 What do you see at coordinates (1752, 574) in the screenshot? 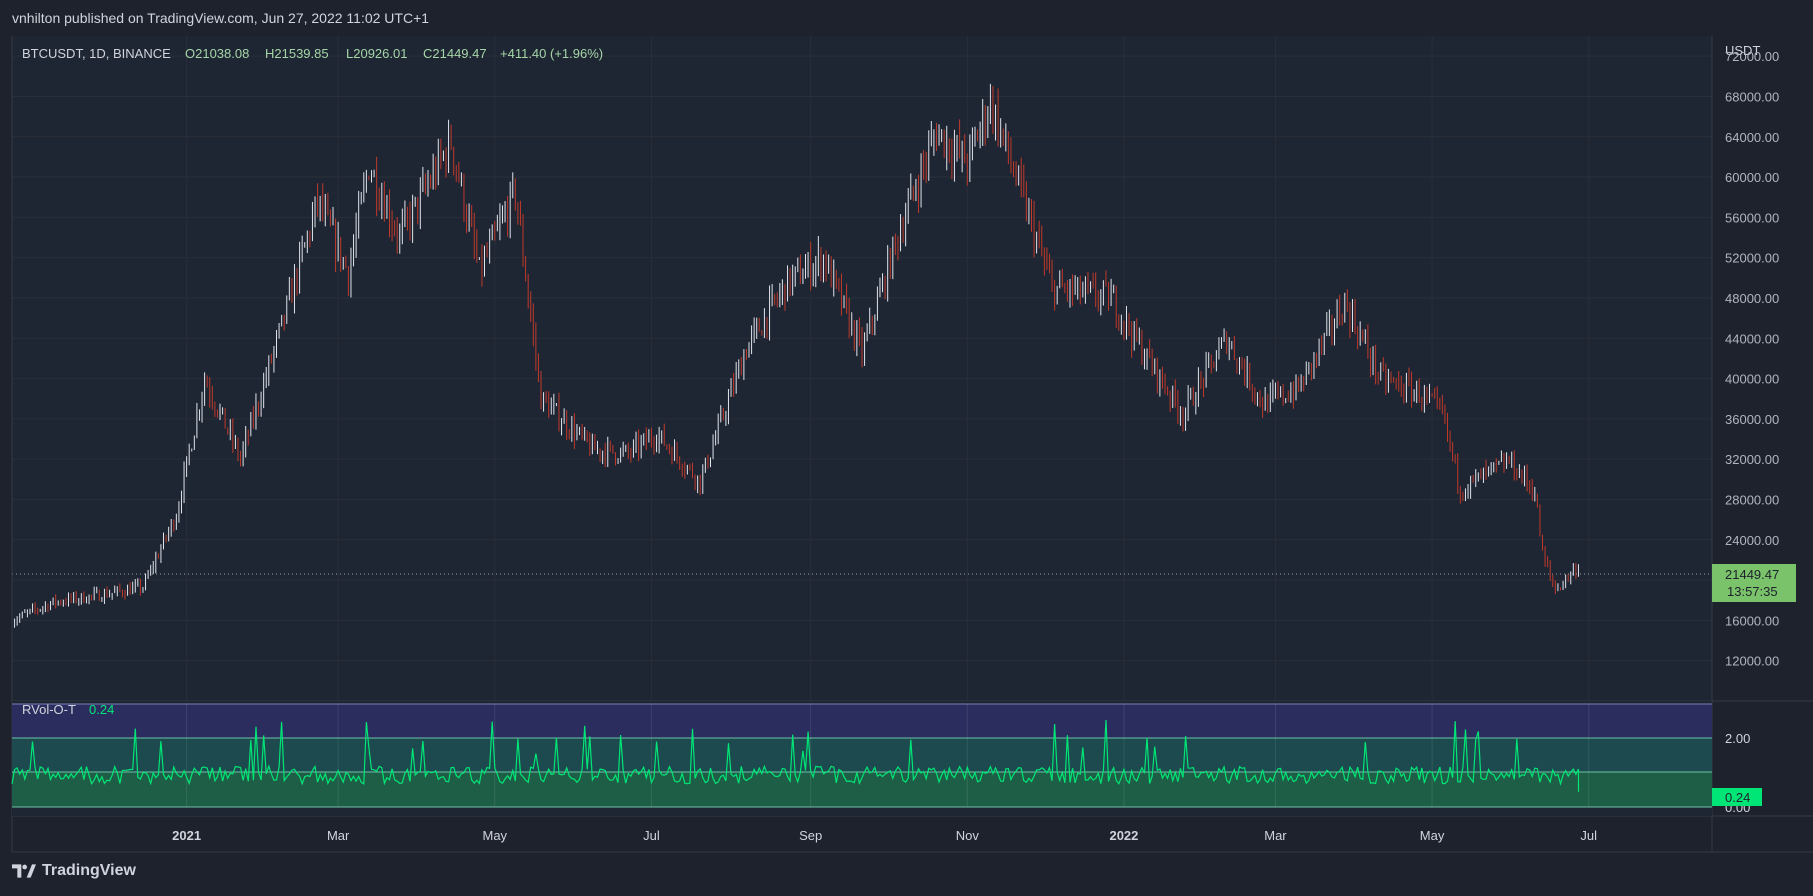
I see `last-price-value: 21449.47` at bounding box center [1752, 574].